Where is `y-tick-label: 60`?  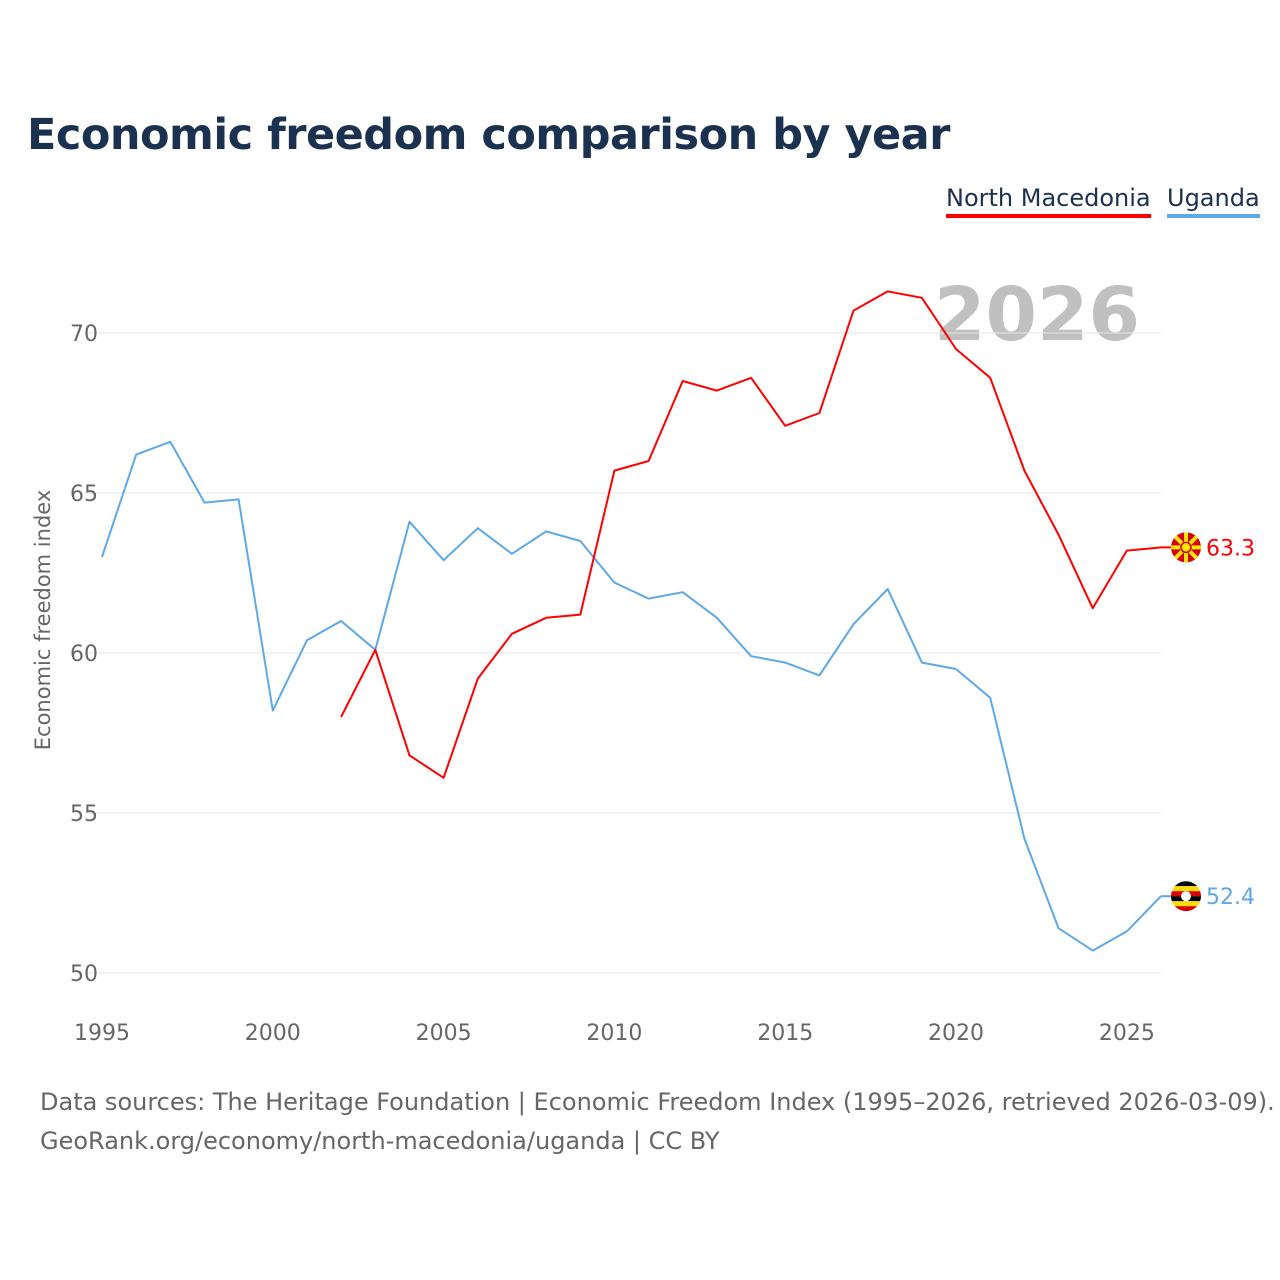
y-tick-label: 60 is located at coordinates (84, 654).